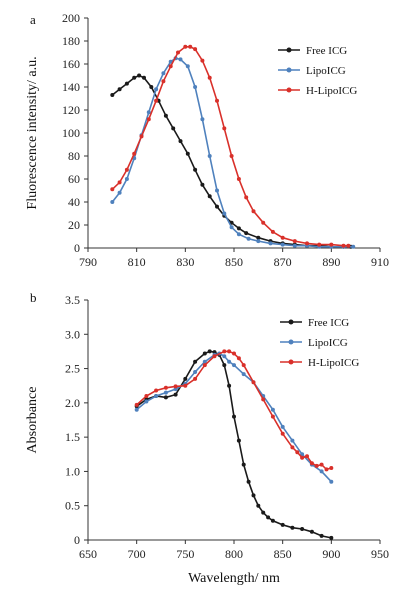 The height and width of the screenshot is (593, 410). I want to click on x-tick-label: 800, so click(234, 554).